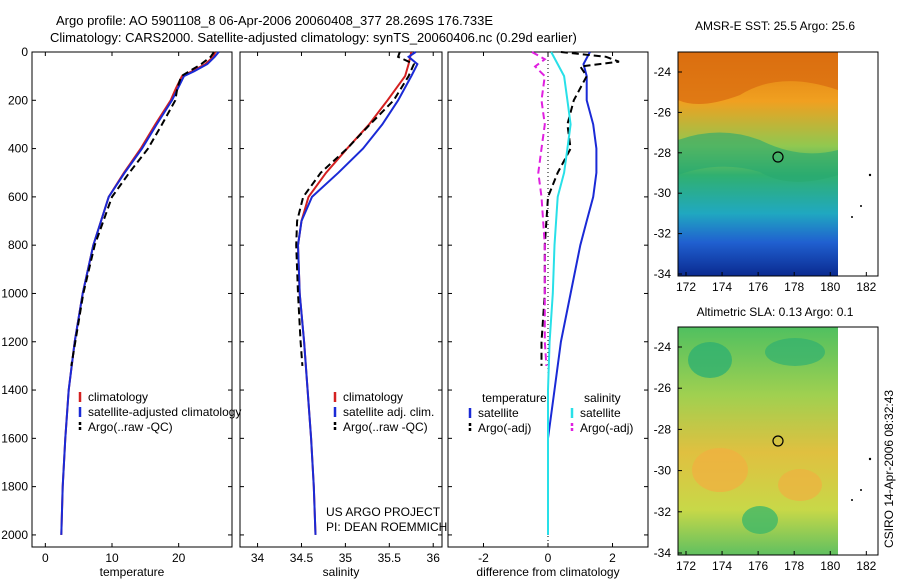 Image resolution: width=900 pixels, height=580 pixels. Describe the element at coordinates (547, 572) in the screenshot. I see `difference-x-axis-label: difference from climatology` at that location.